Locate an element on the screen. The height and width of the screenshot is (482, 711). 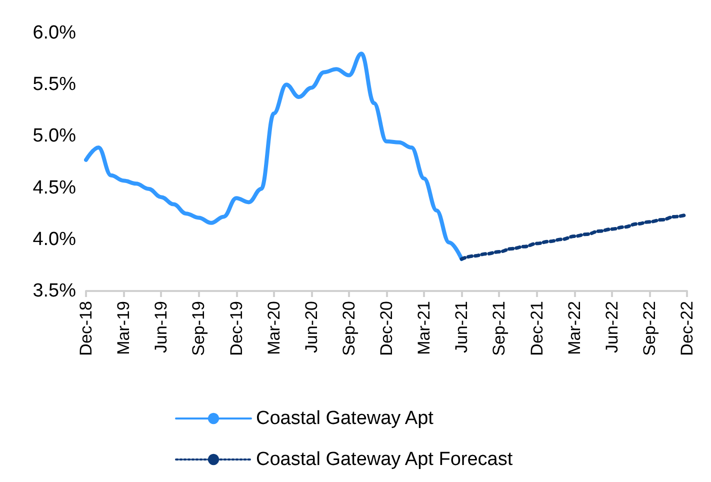
x-tick-label: Sep-21 is located at coordinates (499, 328).